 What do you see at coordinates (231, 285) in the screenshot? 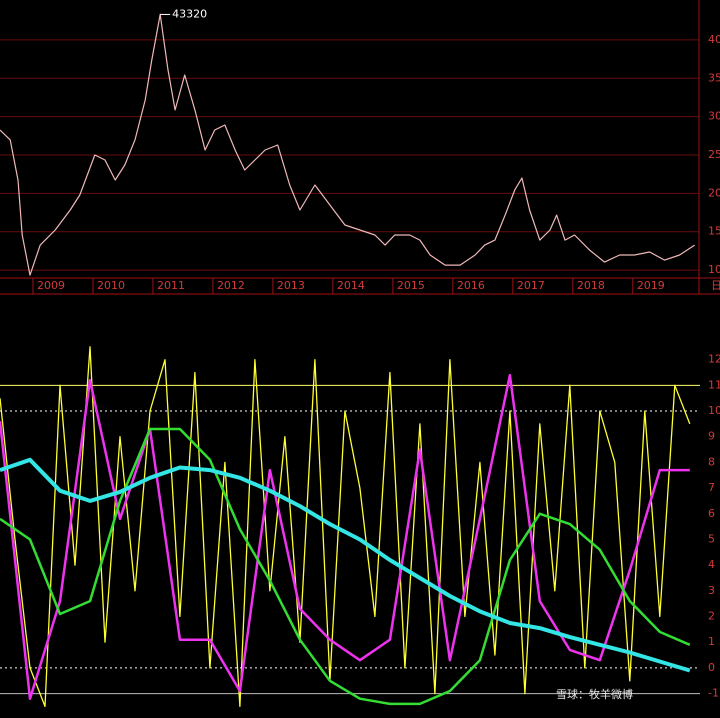
I see `x-tick-label: 2012` at bounding box center [231, 285].